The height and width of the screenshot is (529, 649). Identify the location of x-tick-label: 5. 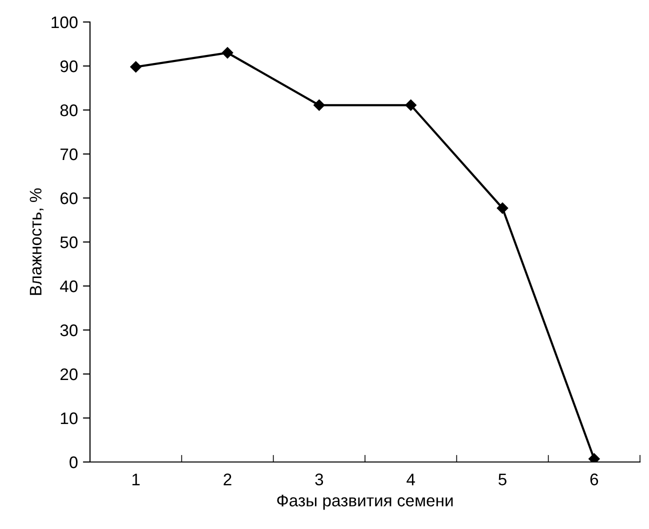
(502, 480).